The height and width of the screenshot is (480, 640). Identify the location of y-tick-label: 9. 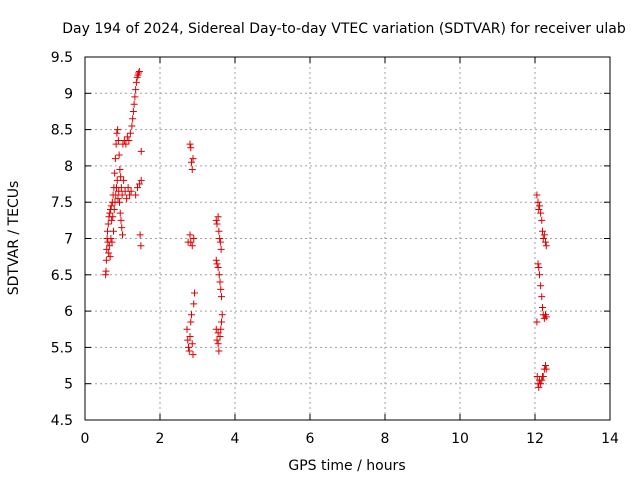
(68, 94).